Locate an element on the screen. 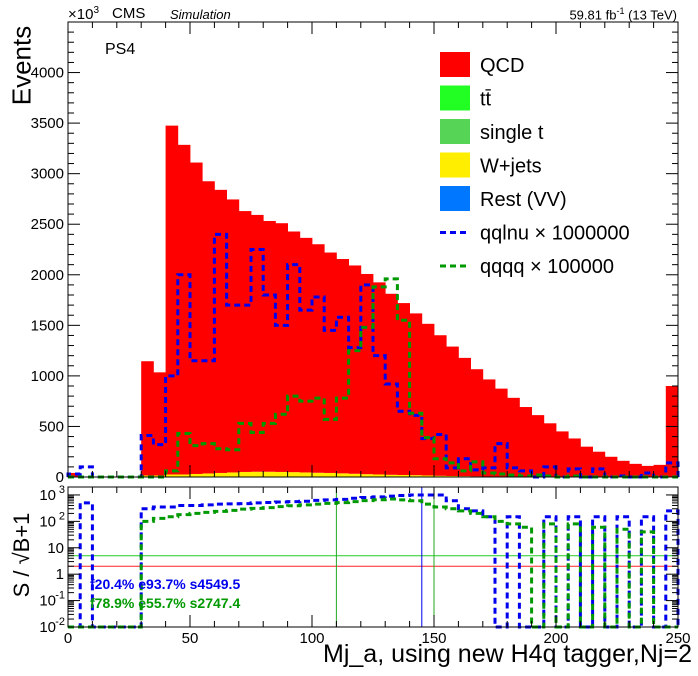 This screenshot has height=676, width=698. legend-label-6: qqqq × 100000 is located at coordinates (547, 267).